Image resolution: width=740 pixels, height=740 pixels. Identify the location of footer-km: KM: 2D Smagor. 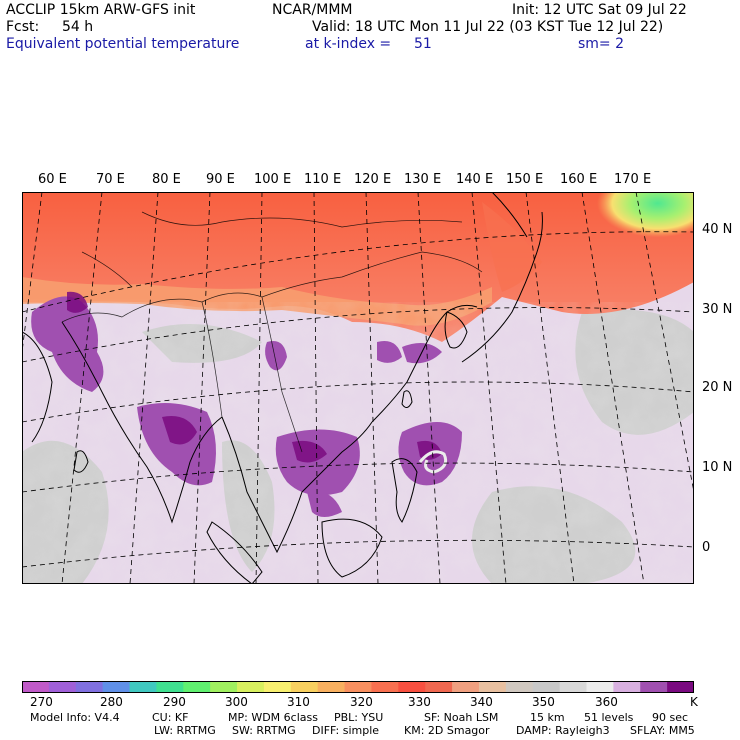
(447, 730).